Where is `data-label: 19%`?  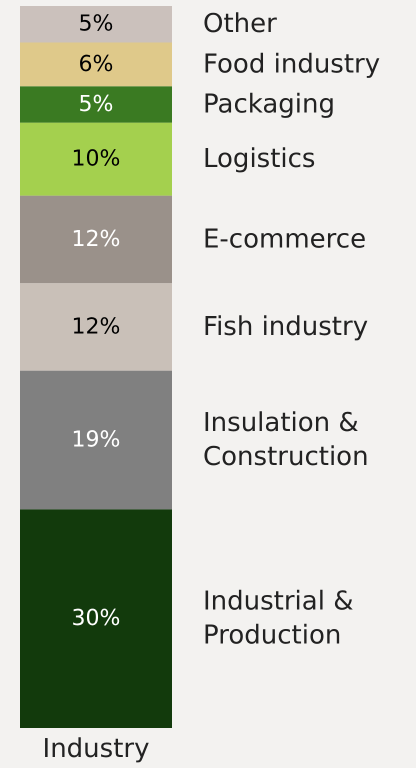
data-label: 19% is located at coordinates (96, 439).